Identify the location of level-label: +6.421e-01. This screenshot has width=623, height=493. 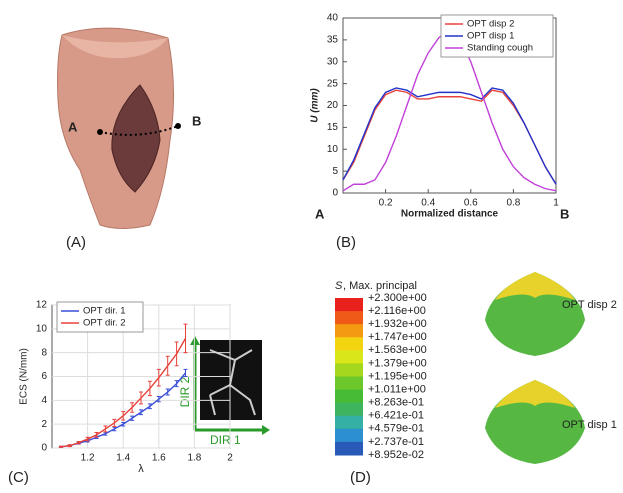
(396, 416).